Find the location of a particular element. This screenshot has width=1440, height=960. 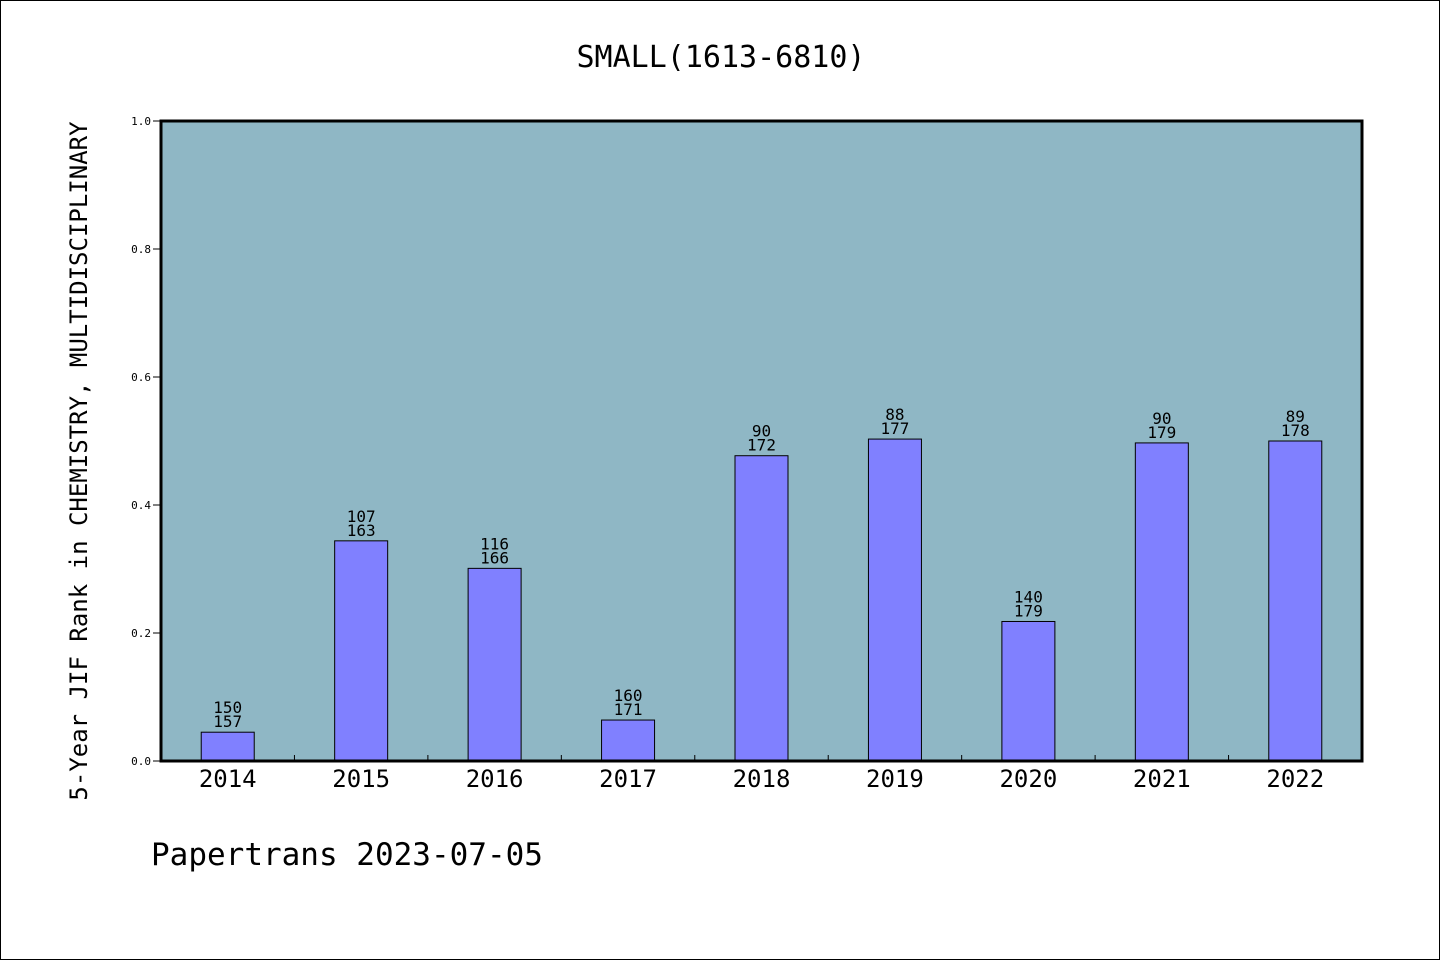

bar-2016 is located at coordinates (494, 664).